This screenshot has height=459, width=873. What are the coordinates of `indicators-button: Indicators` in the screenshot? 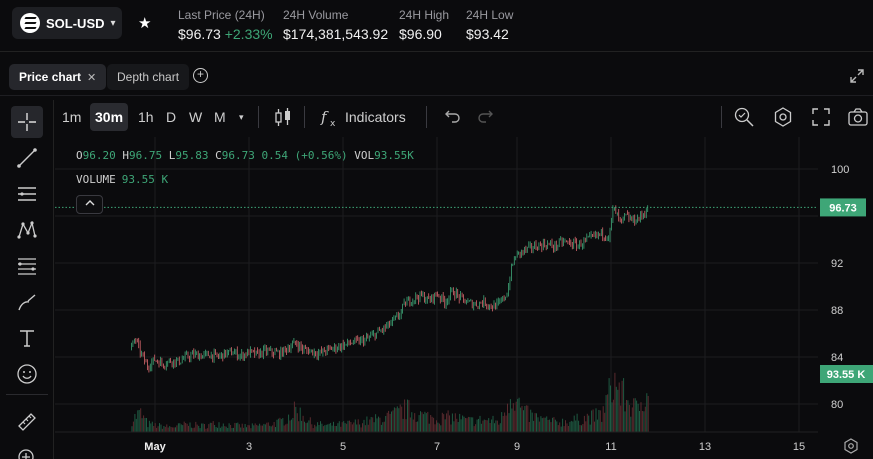 It's located at (375, 117).